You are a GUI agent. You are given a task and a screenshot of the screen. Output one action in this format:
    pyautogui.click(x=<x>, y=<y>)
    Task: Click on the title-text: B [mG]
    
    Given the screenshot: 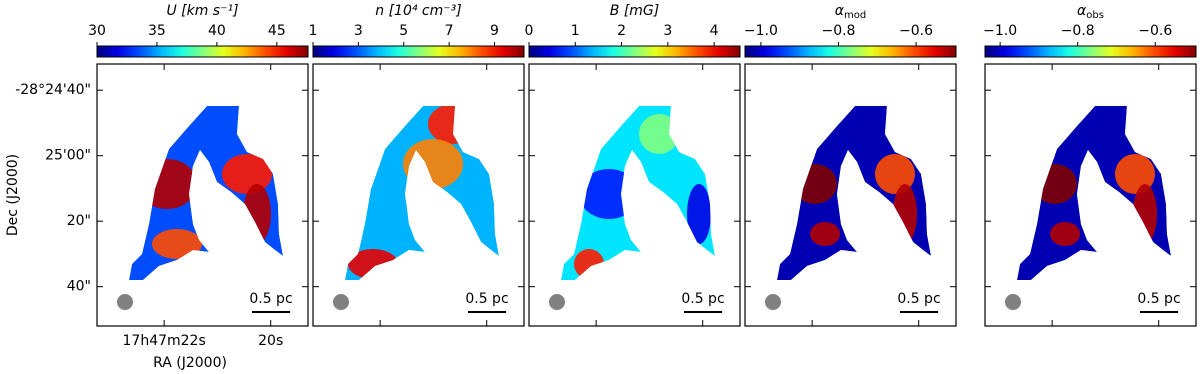 What is the action you would take?
    pyautogui.click(x=634, y=11)
    